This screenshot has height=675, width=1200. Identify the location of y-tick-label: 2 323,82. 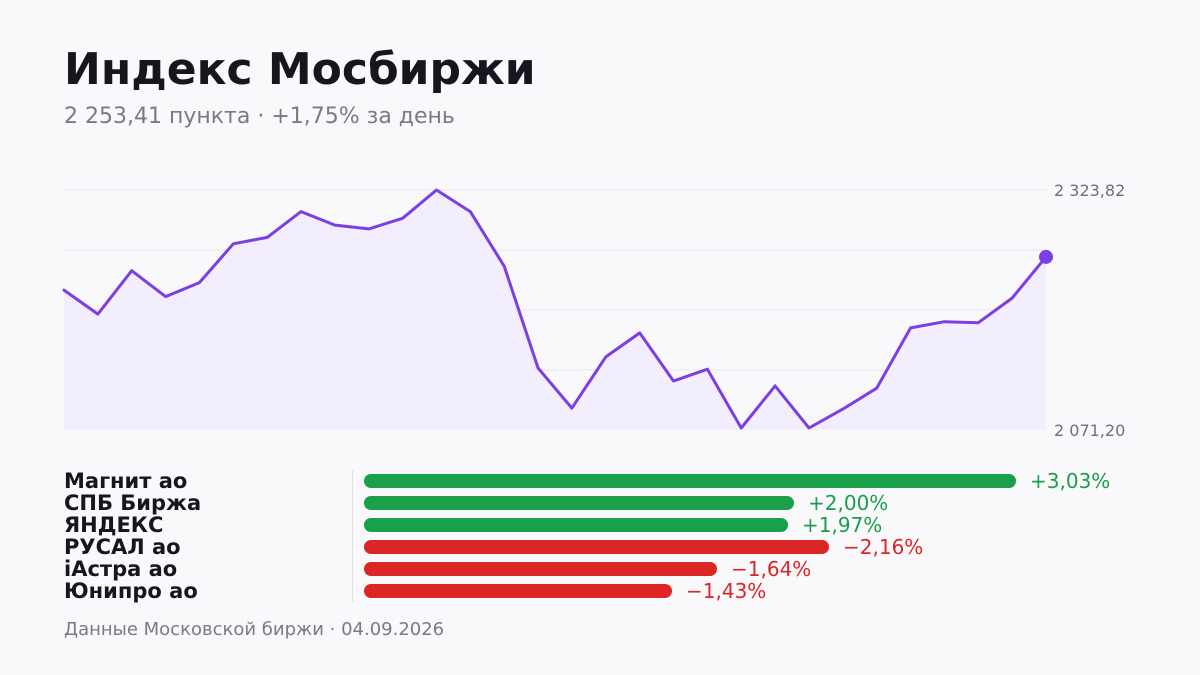
(1089, 190).